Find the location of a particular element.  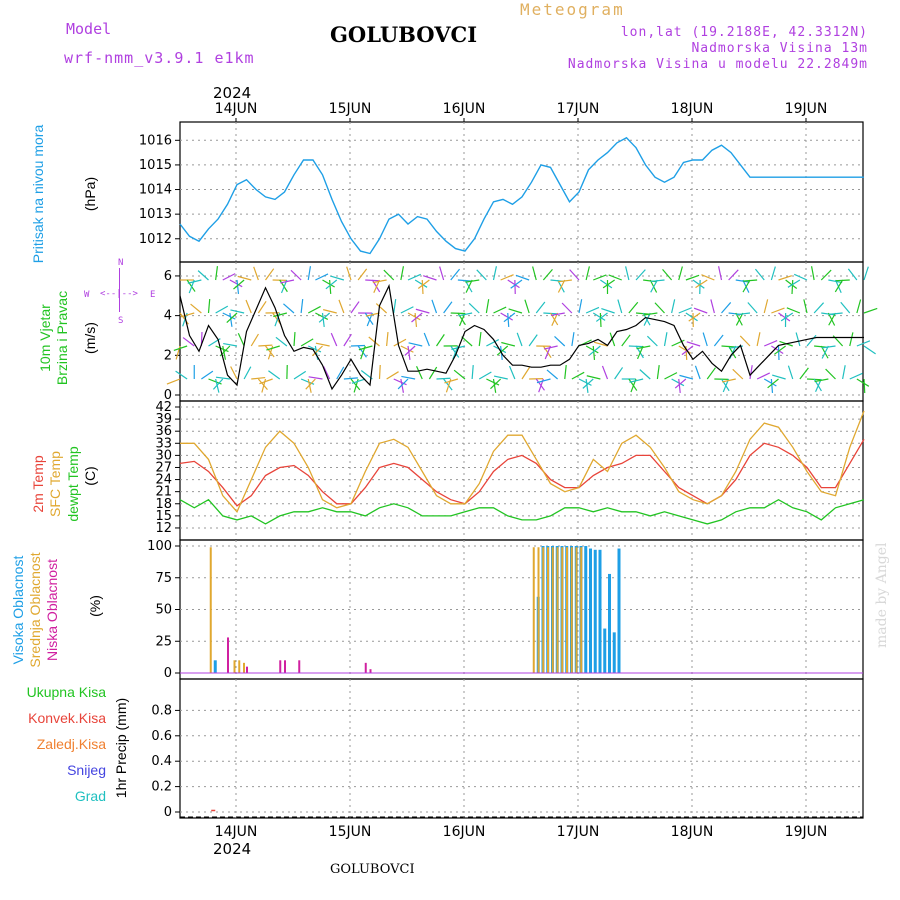

y-axis-r: 0 0.2 0.4 0.6 0.8 is located at coordinates (507, 761).